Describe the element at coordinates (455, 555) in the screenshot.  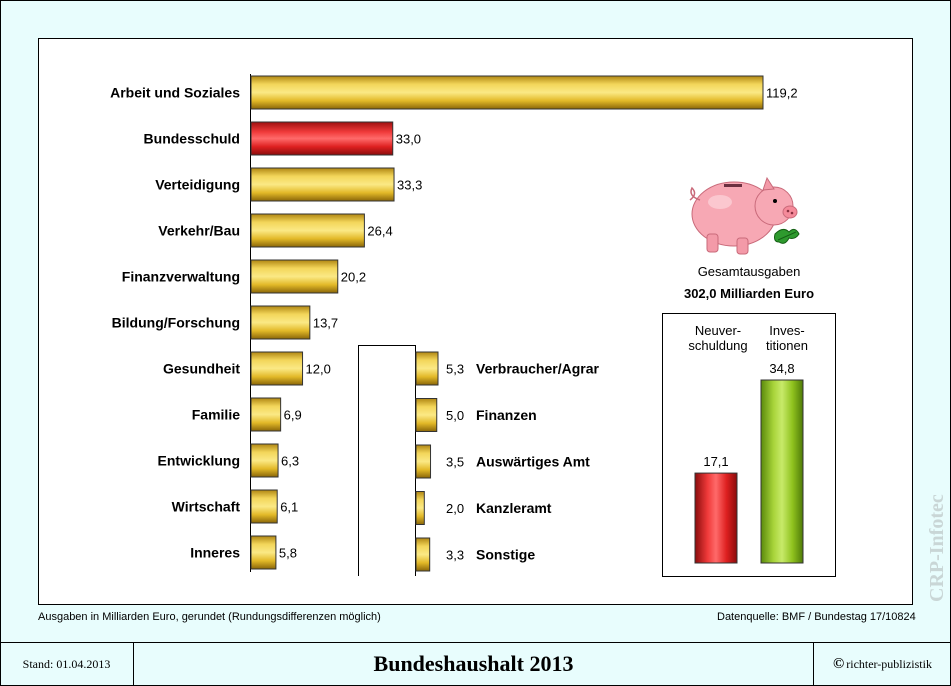
I see `bar-value-label: 3,3` at that location.